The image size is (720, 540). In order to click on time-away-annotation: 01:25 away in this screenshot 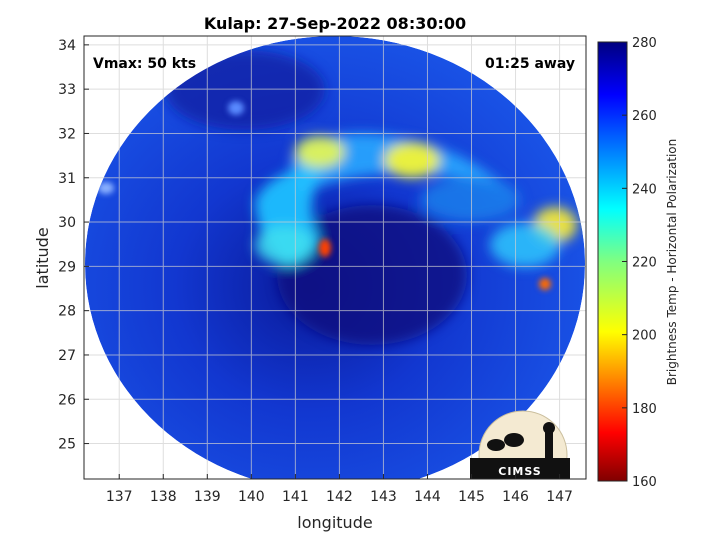, I will do `click(530, 64)`.